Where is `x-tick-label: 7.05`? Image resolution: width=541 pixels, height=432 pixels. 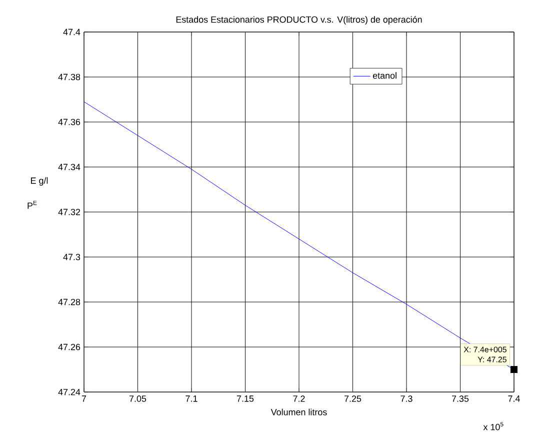 x-tick-label: 7.05 is located at coordinates (137, 399).